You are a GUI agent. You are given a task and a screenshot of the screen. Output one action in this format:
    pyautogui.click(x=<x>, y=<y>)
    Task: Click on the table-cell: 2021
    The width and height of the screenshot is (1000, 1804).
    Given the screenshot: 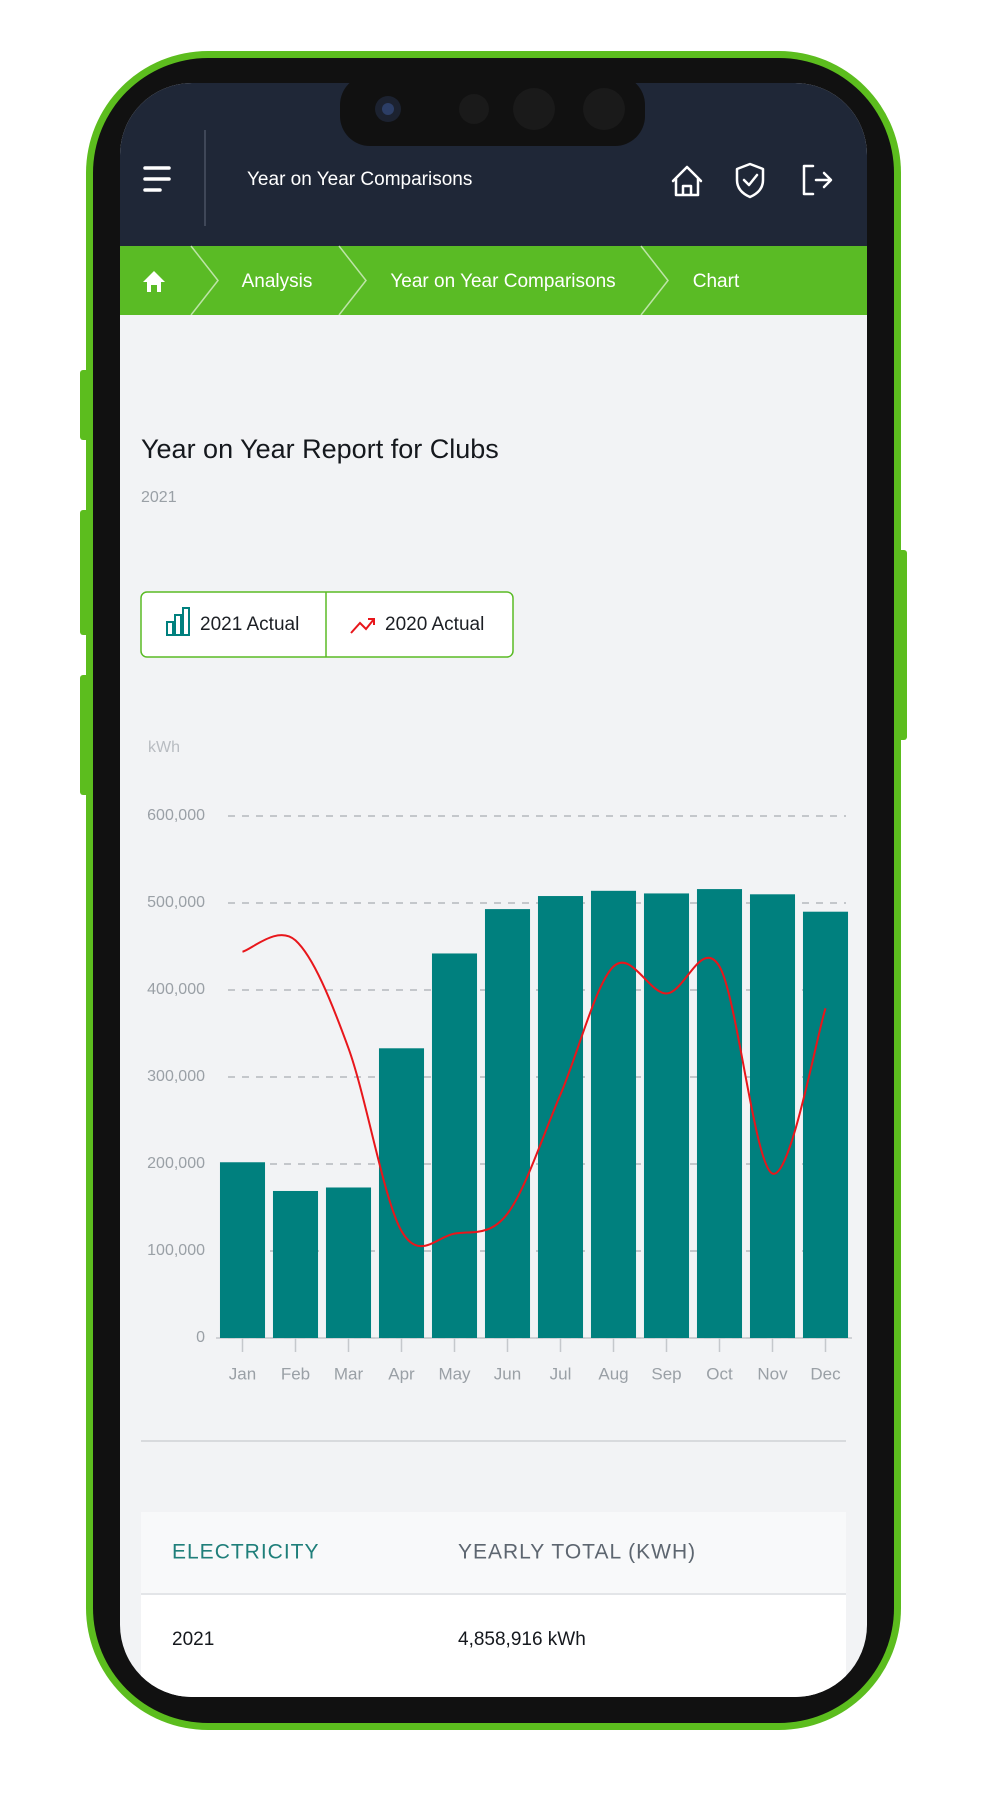 What is the action you would take?
    pyautogui.click(x=193, y=1639)
    